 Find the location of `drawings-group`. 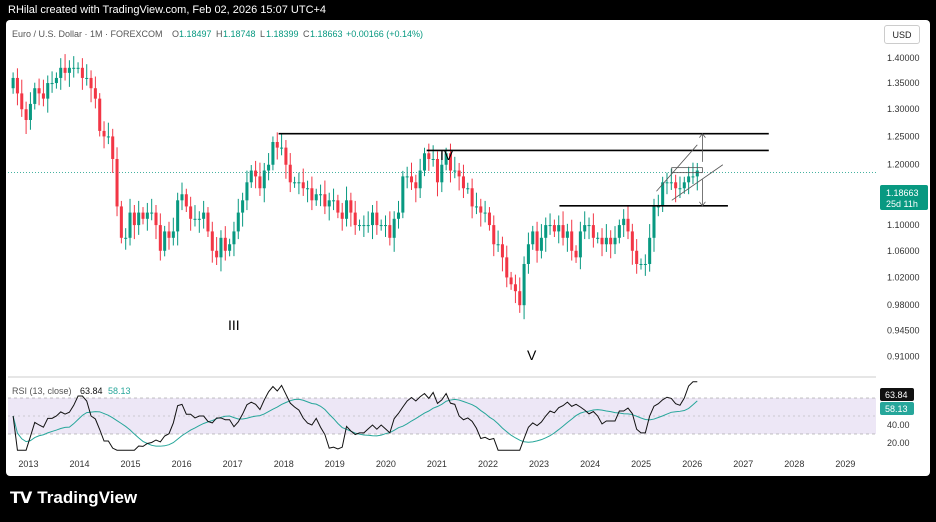

drawings-group is located at coordinates (523, 169).